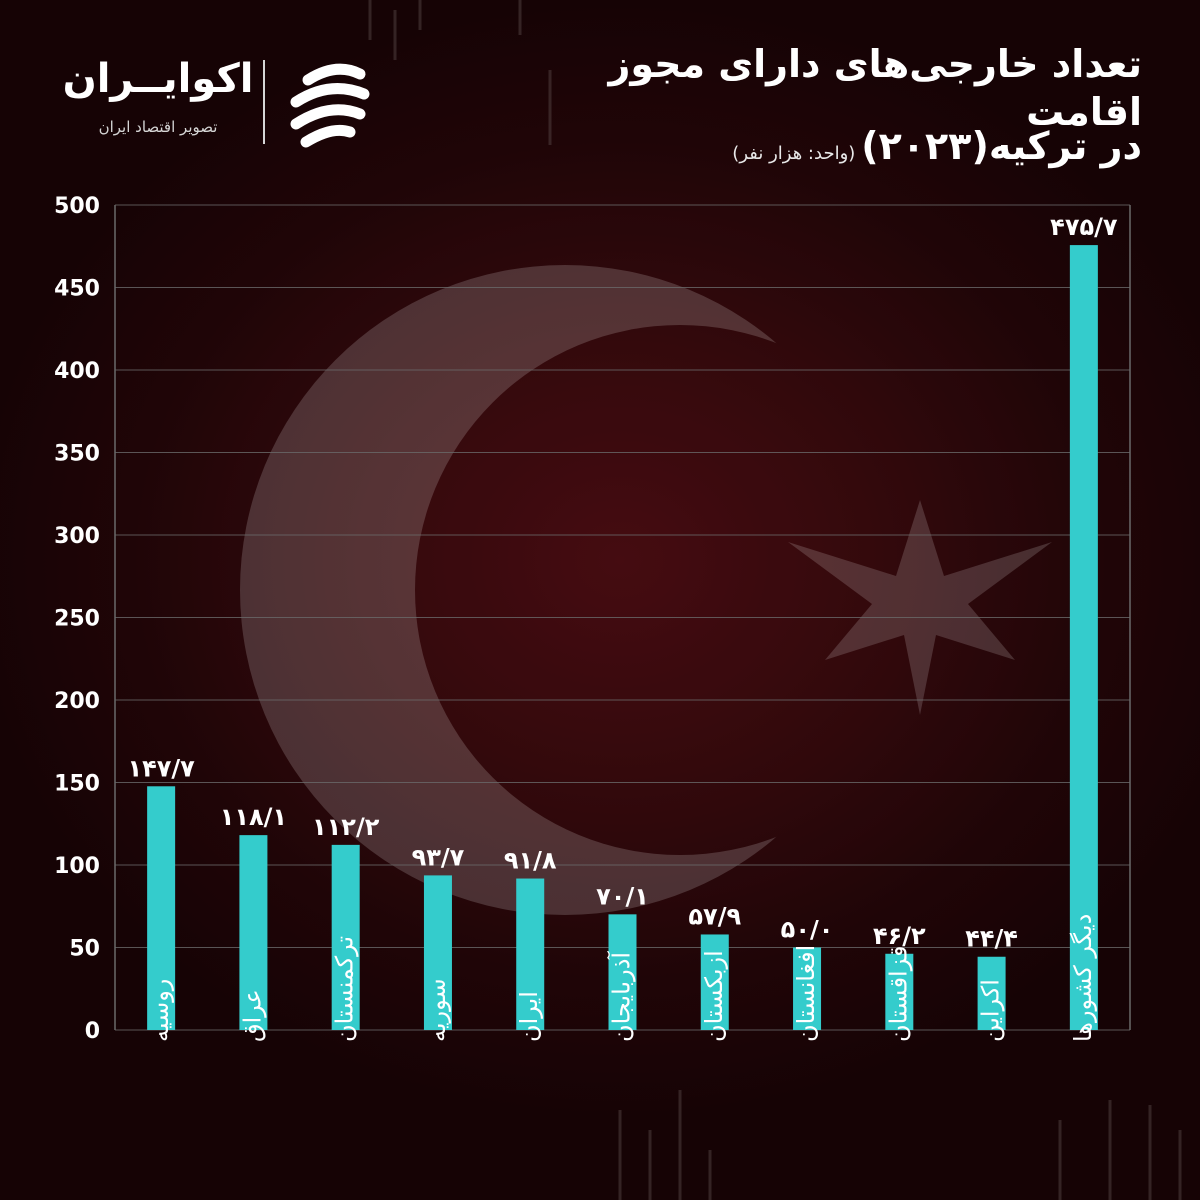 This screenshot has height=1200, width=1200. What do you see at coordinates (92, 1031) in the screenshot?
I see `y-tick-label: 0` at bounding box center [92, 1031].